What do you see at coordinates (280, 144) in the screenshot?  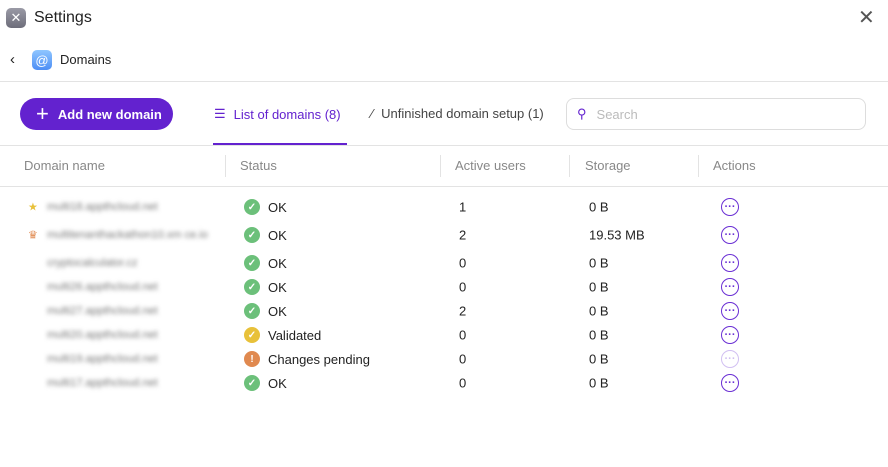 I see `active-tab-indicator` at bounding box center [280, 144].